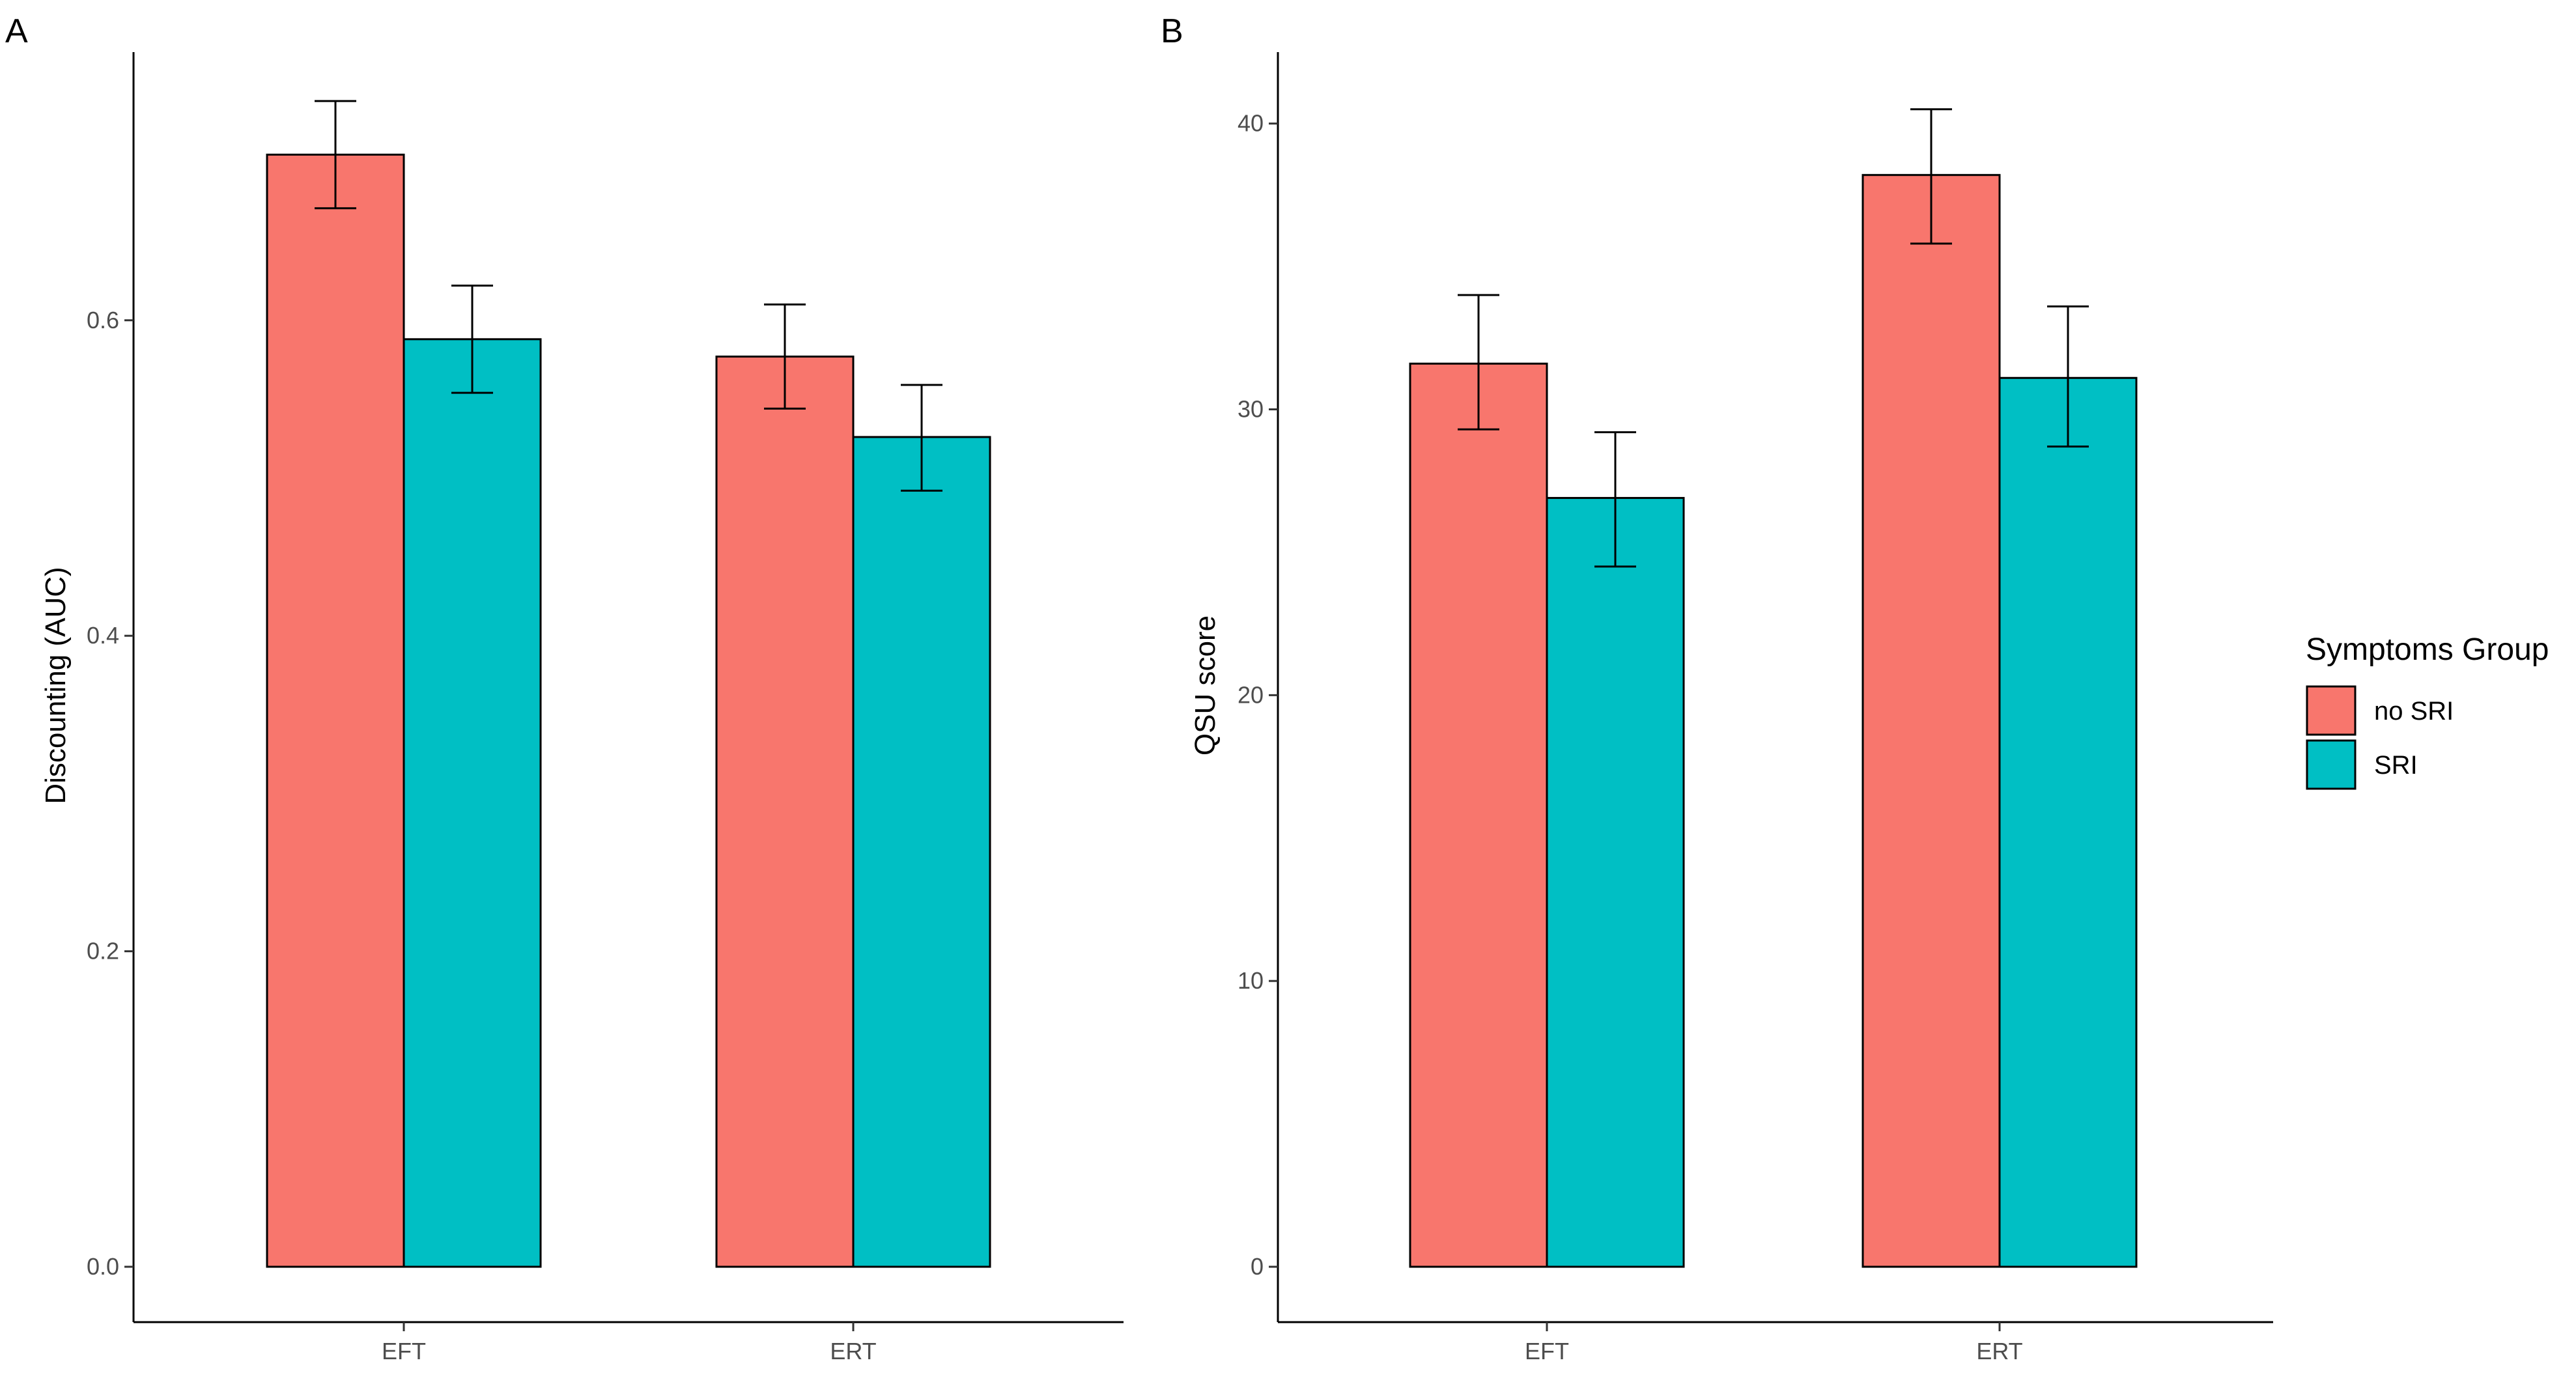  What do you see at coordinates (1251, 409) in the screenshot?
I see `y-tick-label: 30` at bounding box center [1251, 409].